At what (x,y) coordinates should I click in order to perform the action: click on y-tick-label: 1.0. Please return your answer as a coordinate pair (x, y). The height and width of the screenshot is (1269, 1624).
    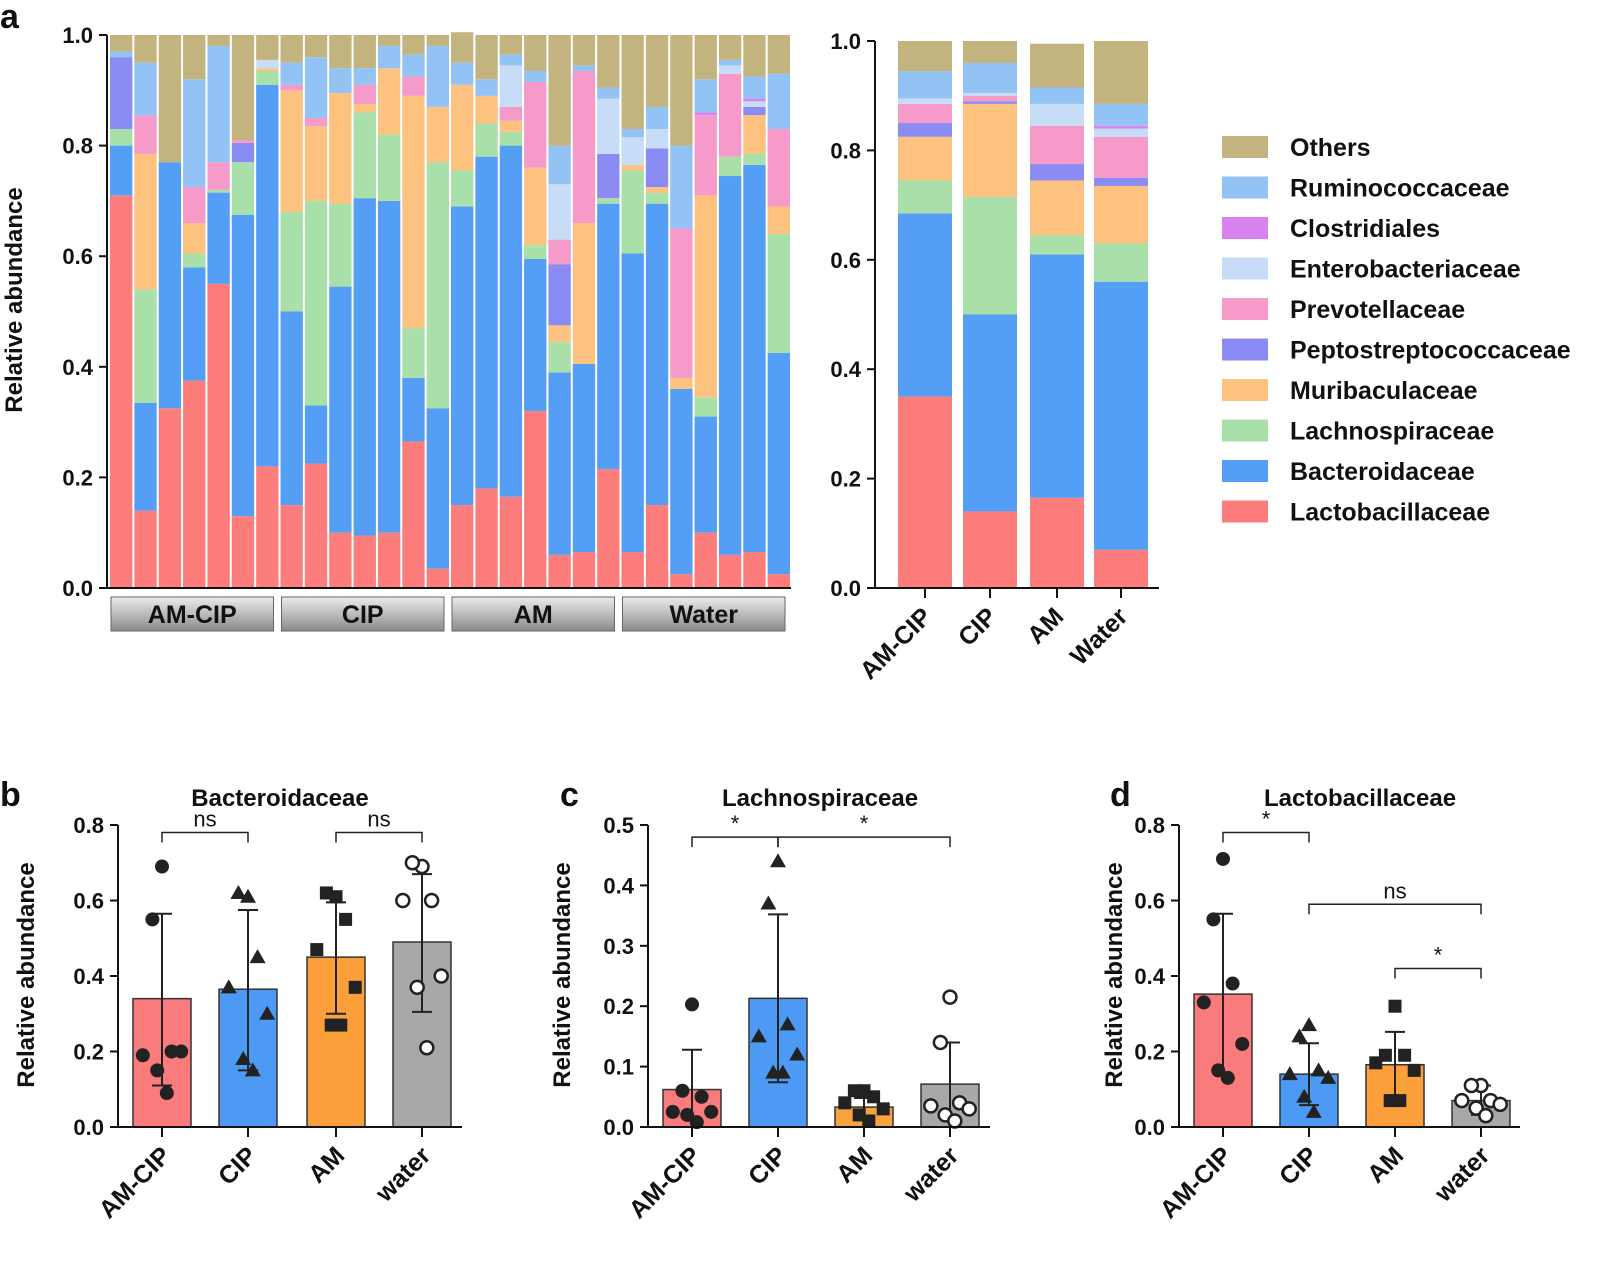
    Looking at the image, I should click on (77, 35).